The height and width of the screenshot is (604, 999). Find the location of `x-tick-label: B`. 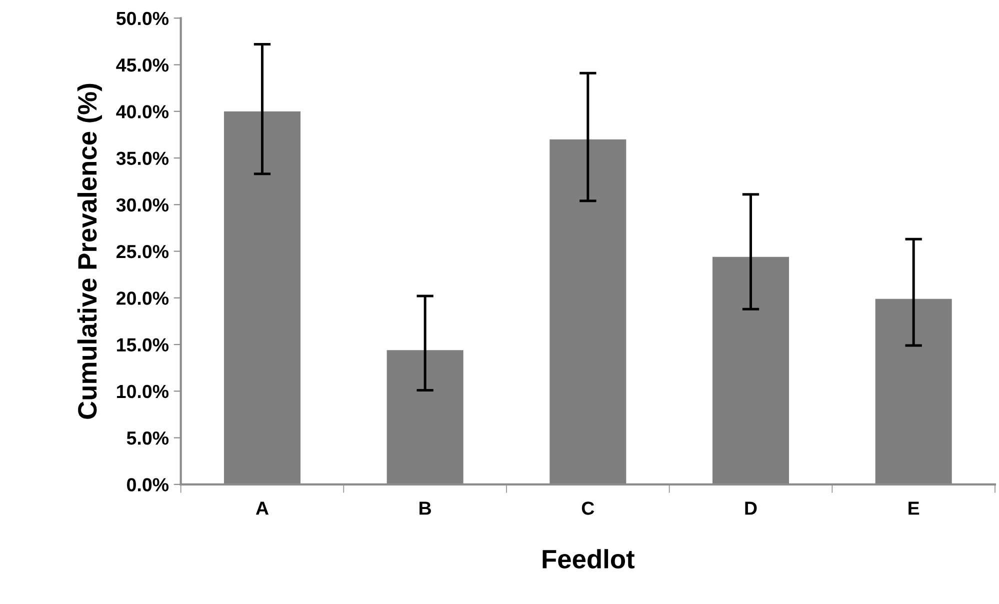

x-tick-label: B is located at coordinates (425, 508).